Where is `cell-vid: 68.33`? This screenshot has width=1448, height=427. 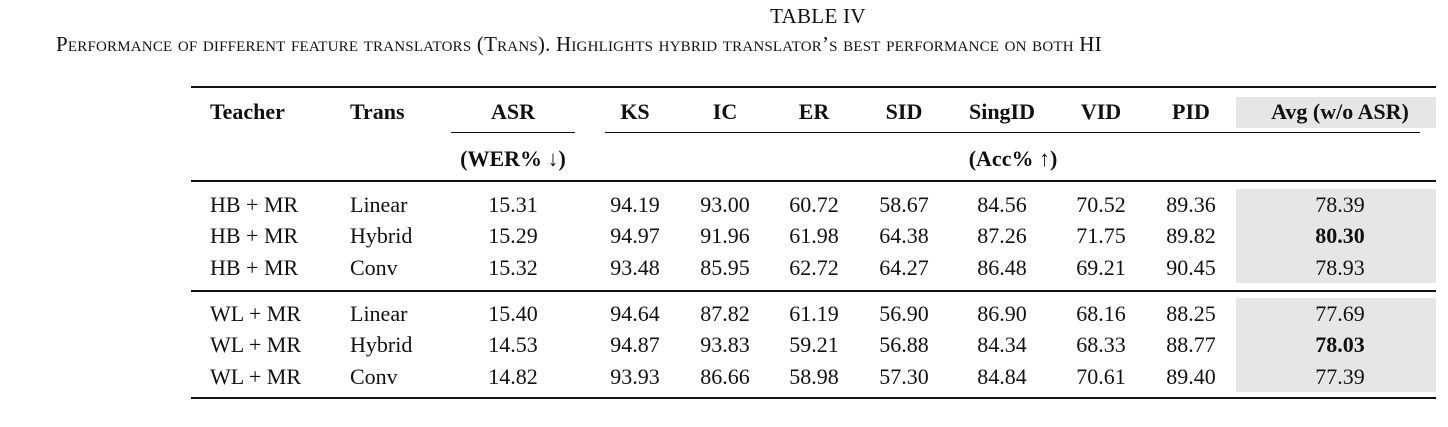 cell-vid: 68.33 is located at coordinates (1101, 345).